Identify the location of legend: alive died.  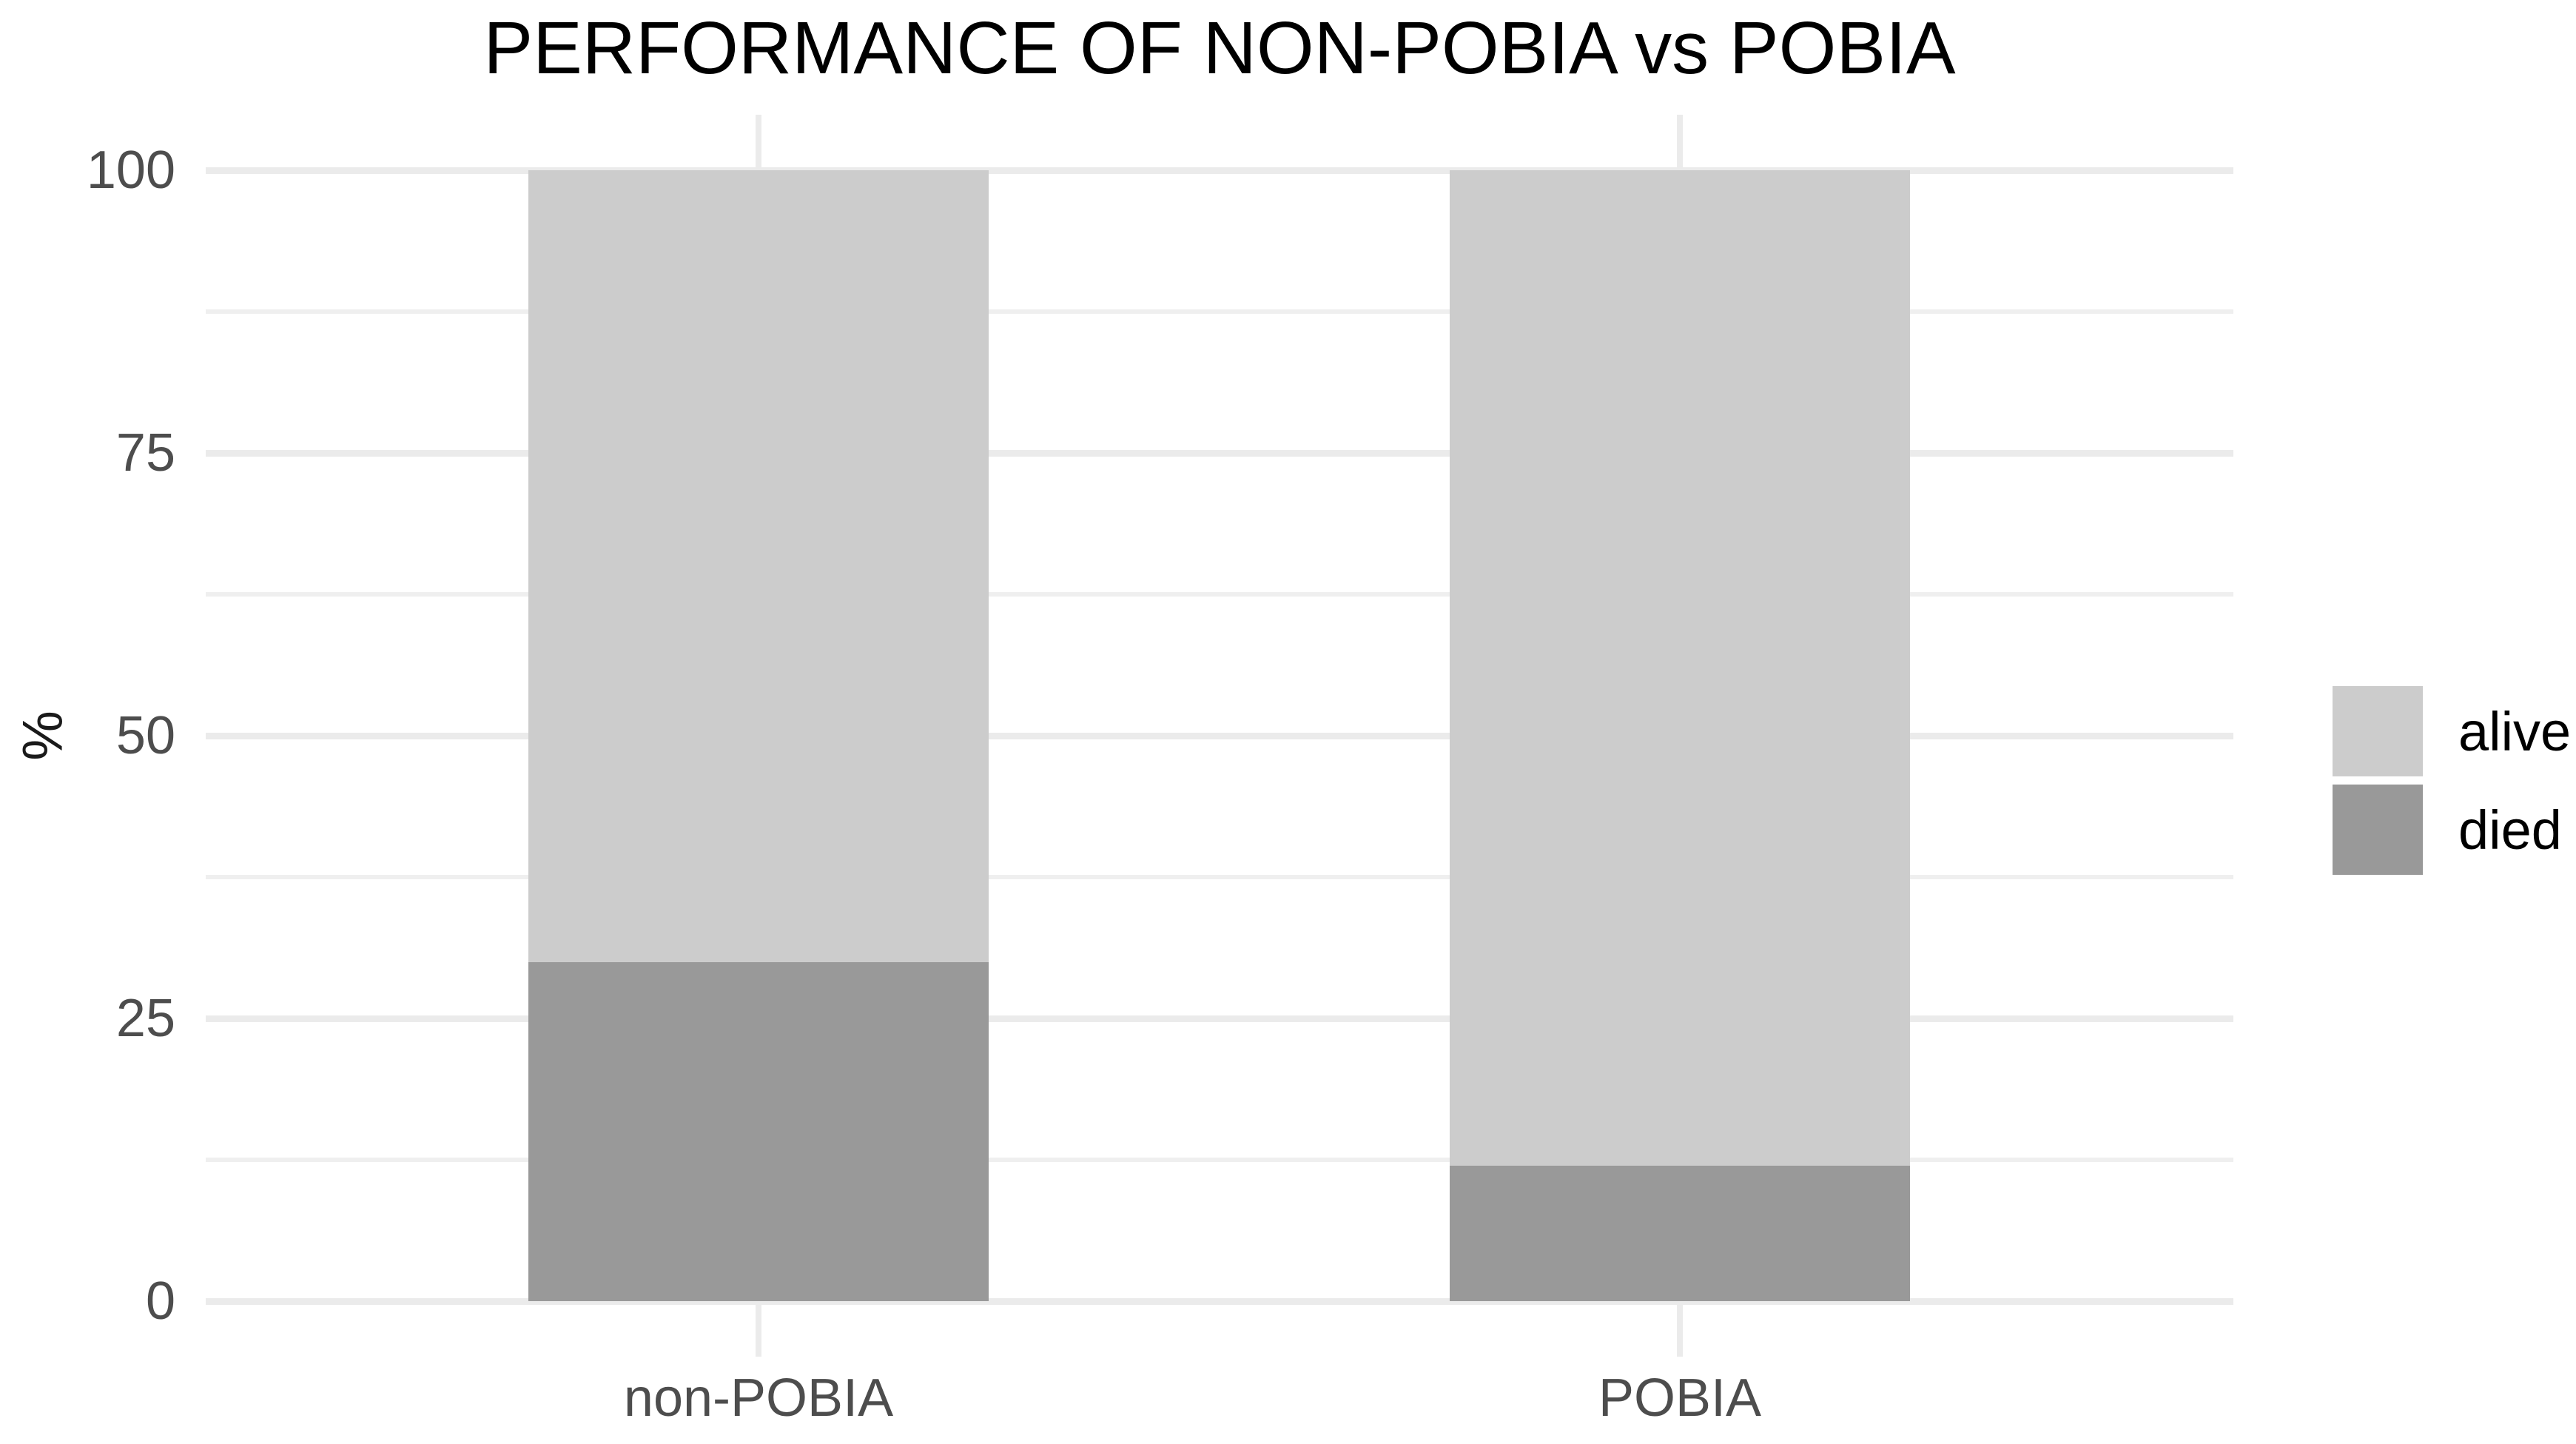
(2452, 785).